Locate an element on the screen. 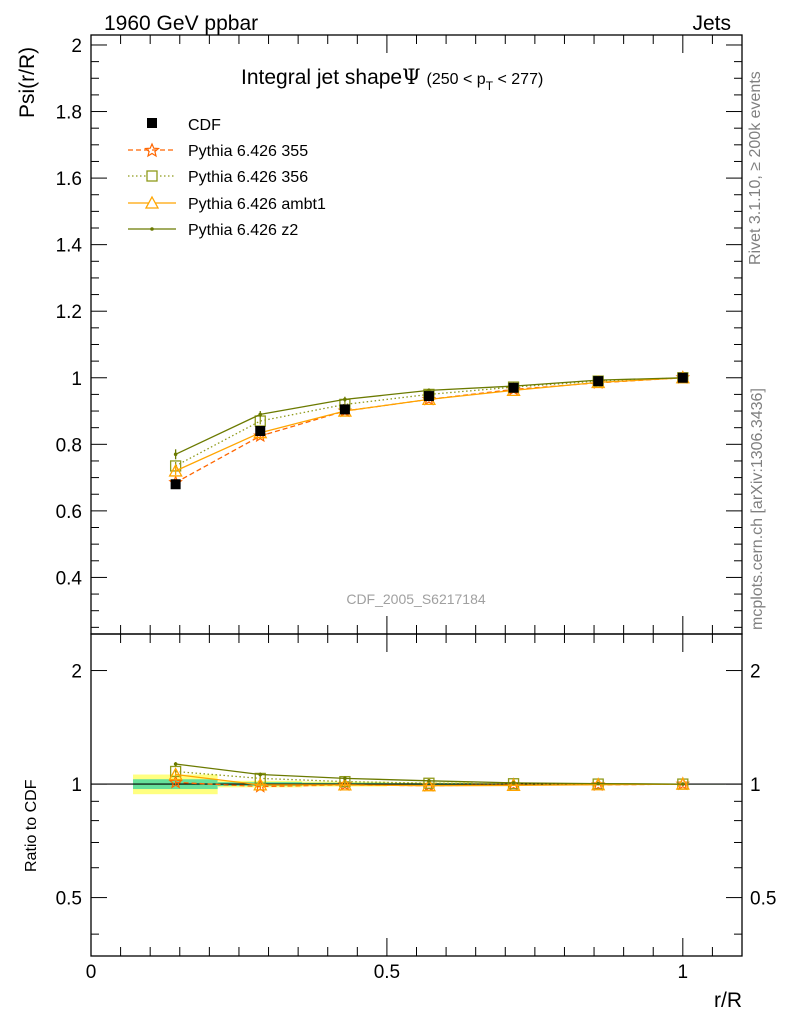  legend-entry-ambt1: Pythia 6.426 ambt1 is located at coordinates (227, 204).